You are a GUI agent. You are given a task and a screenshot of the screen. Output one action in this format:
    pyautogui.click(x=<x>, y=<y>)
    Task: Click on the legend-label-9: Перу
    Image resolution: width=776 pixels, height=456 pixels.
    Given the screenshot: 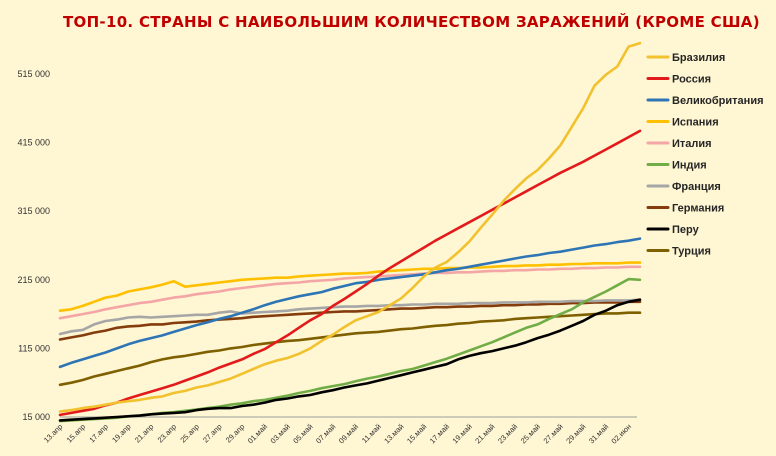 What is the action you would take?
    pyautogui.click(x=686, y=230)
    